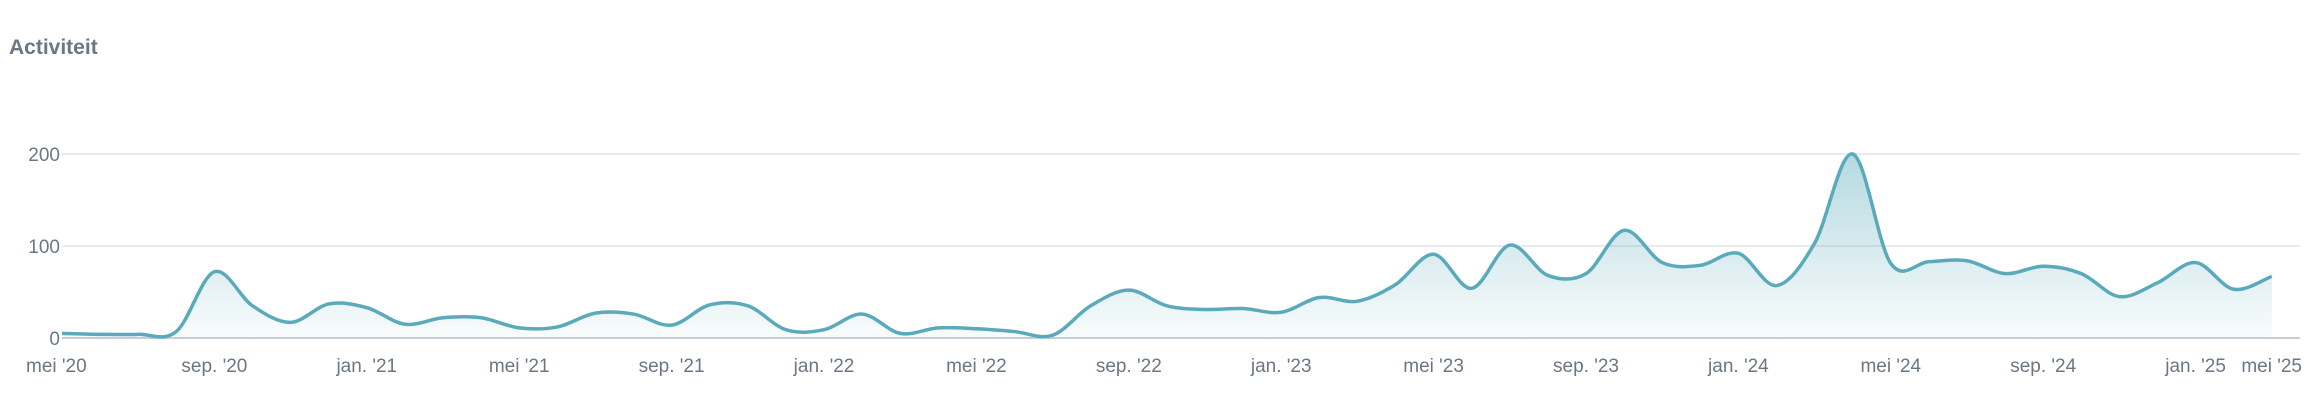 The height and width of the screenshot is (410, 2308). I want to click on x-tick-label: jan. '24, so click(1738, 366).